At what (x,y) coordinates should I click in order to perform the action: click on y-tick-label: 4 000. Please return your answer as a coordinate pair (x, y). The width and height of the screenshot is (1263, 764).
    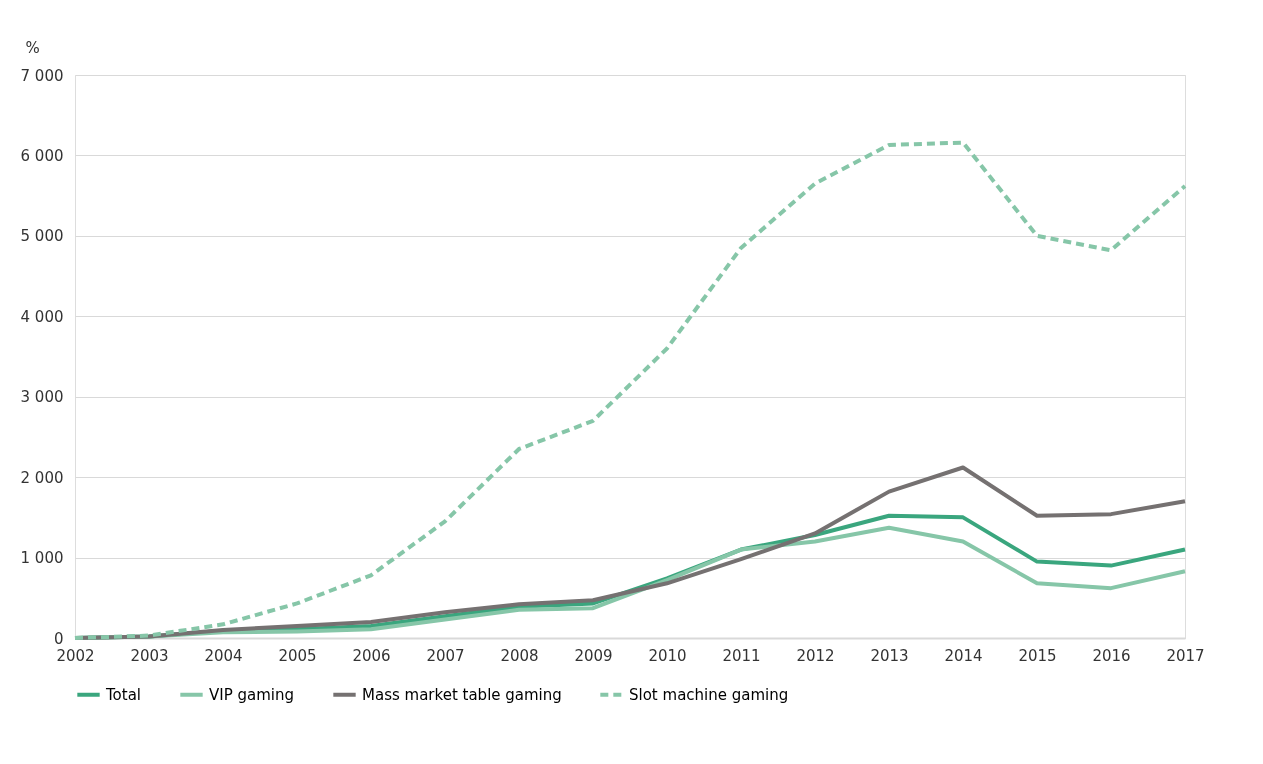
    Looking at the image, I should click on (42, 316).